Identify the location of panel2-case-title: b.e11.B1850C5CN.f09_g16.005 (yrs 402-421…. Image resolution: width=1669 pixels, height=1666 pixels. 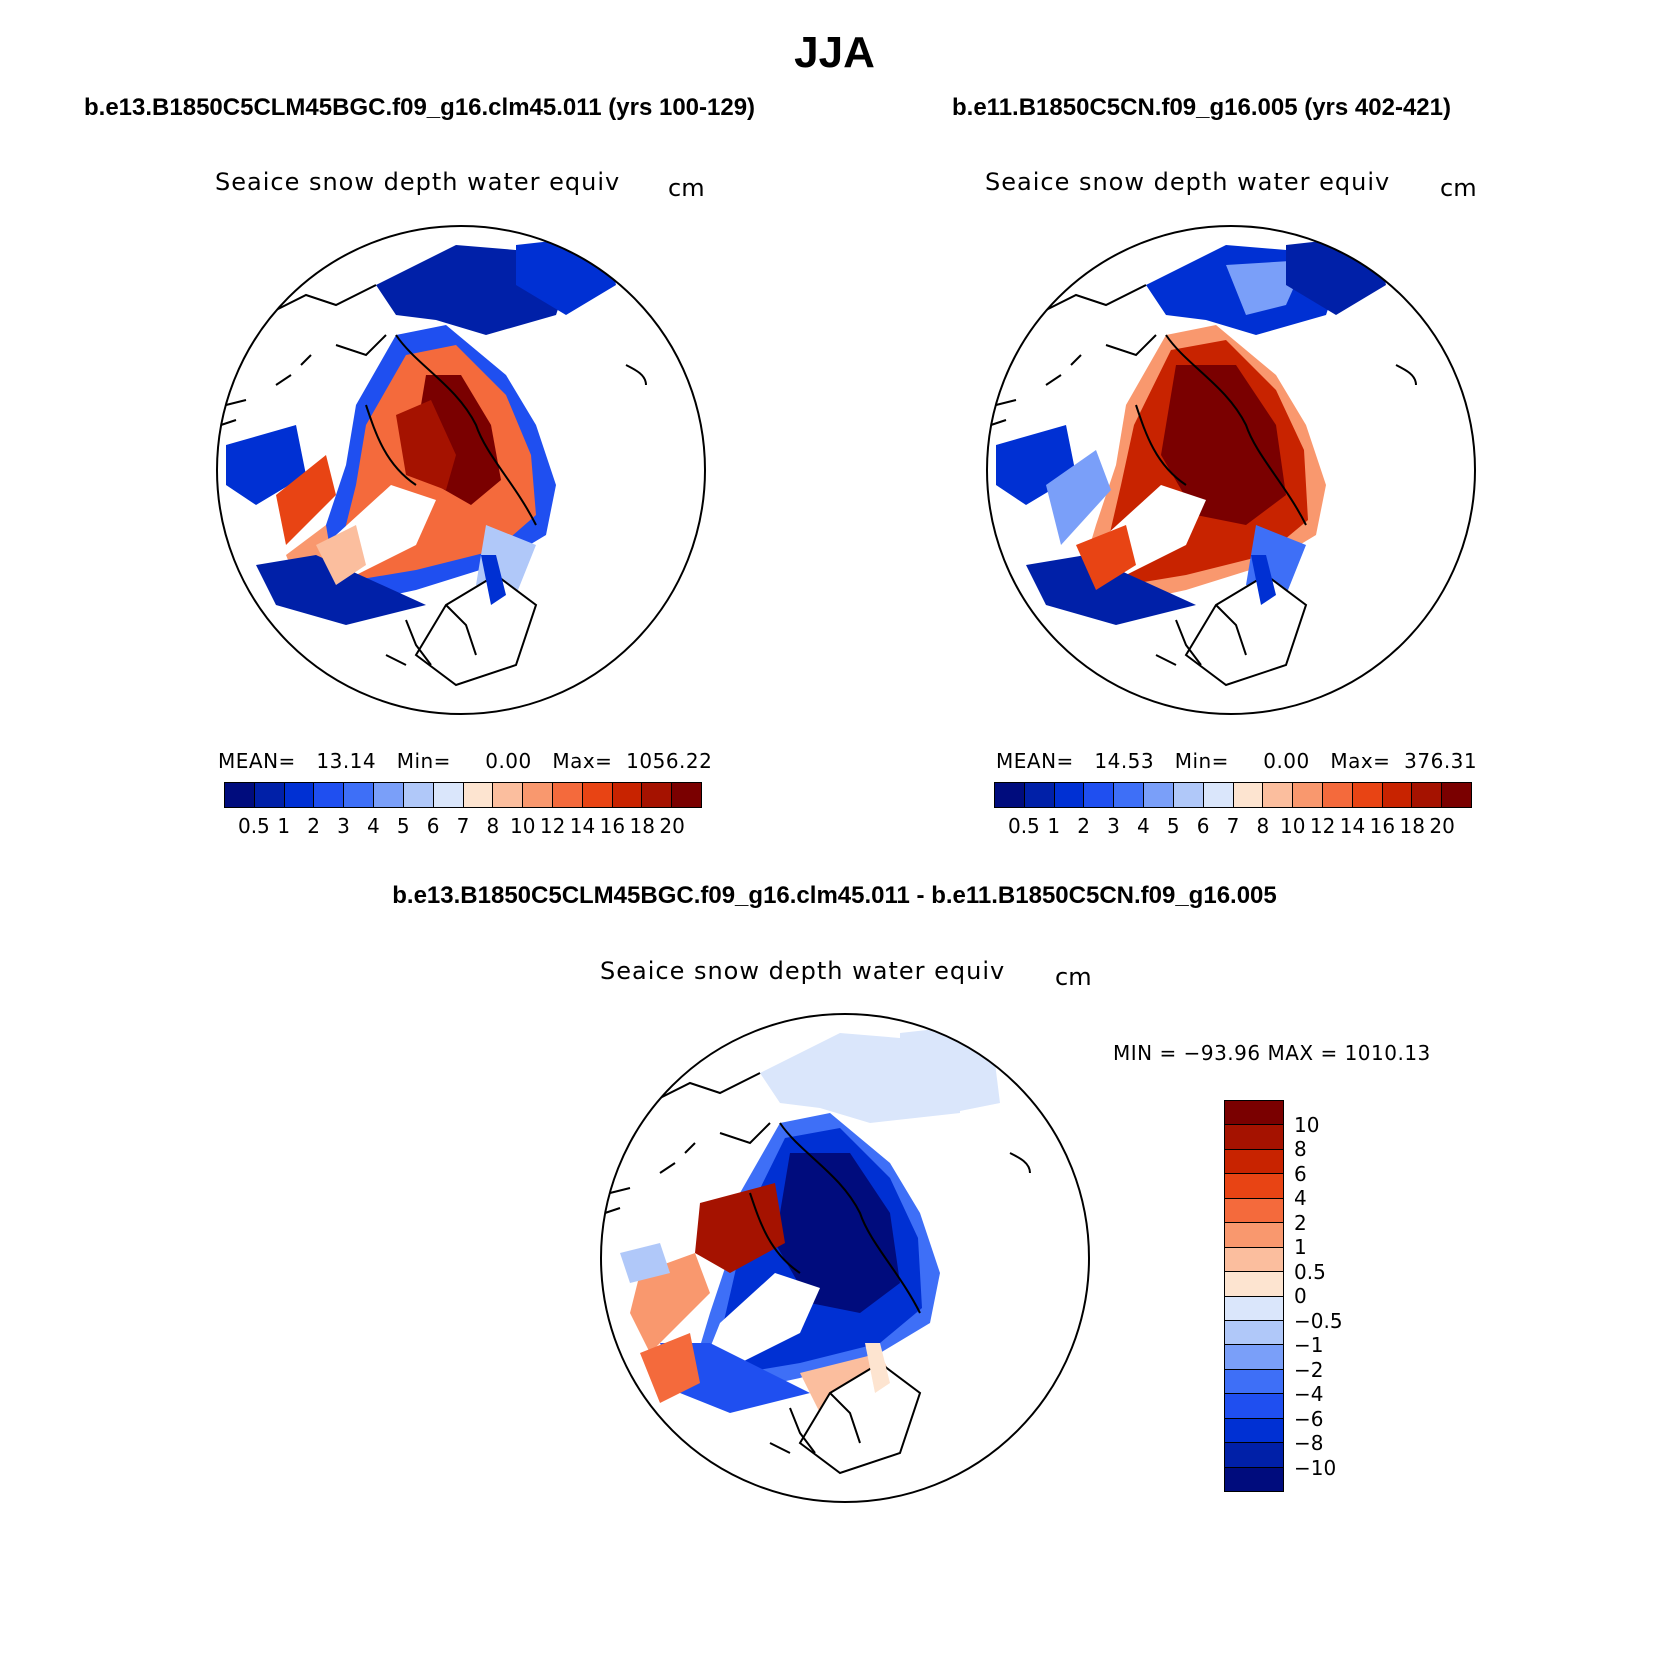
(1201, 107).